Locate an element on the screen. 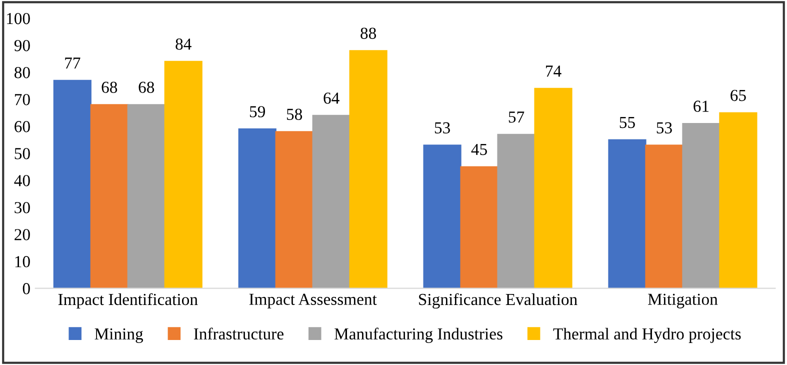 The image size is (787, 365). data-label: 84 is located at coordinates (184, 44).